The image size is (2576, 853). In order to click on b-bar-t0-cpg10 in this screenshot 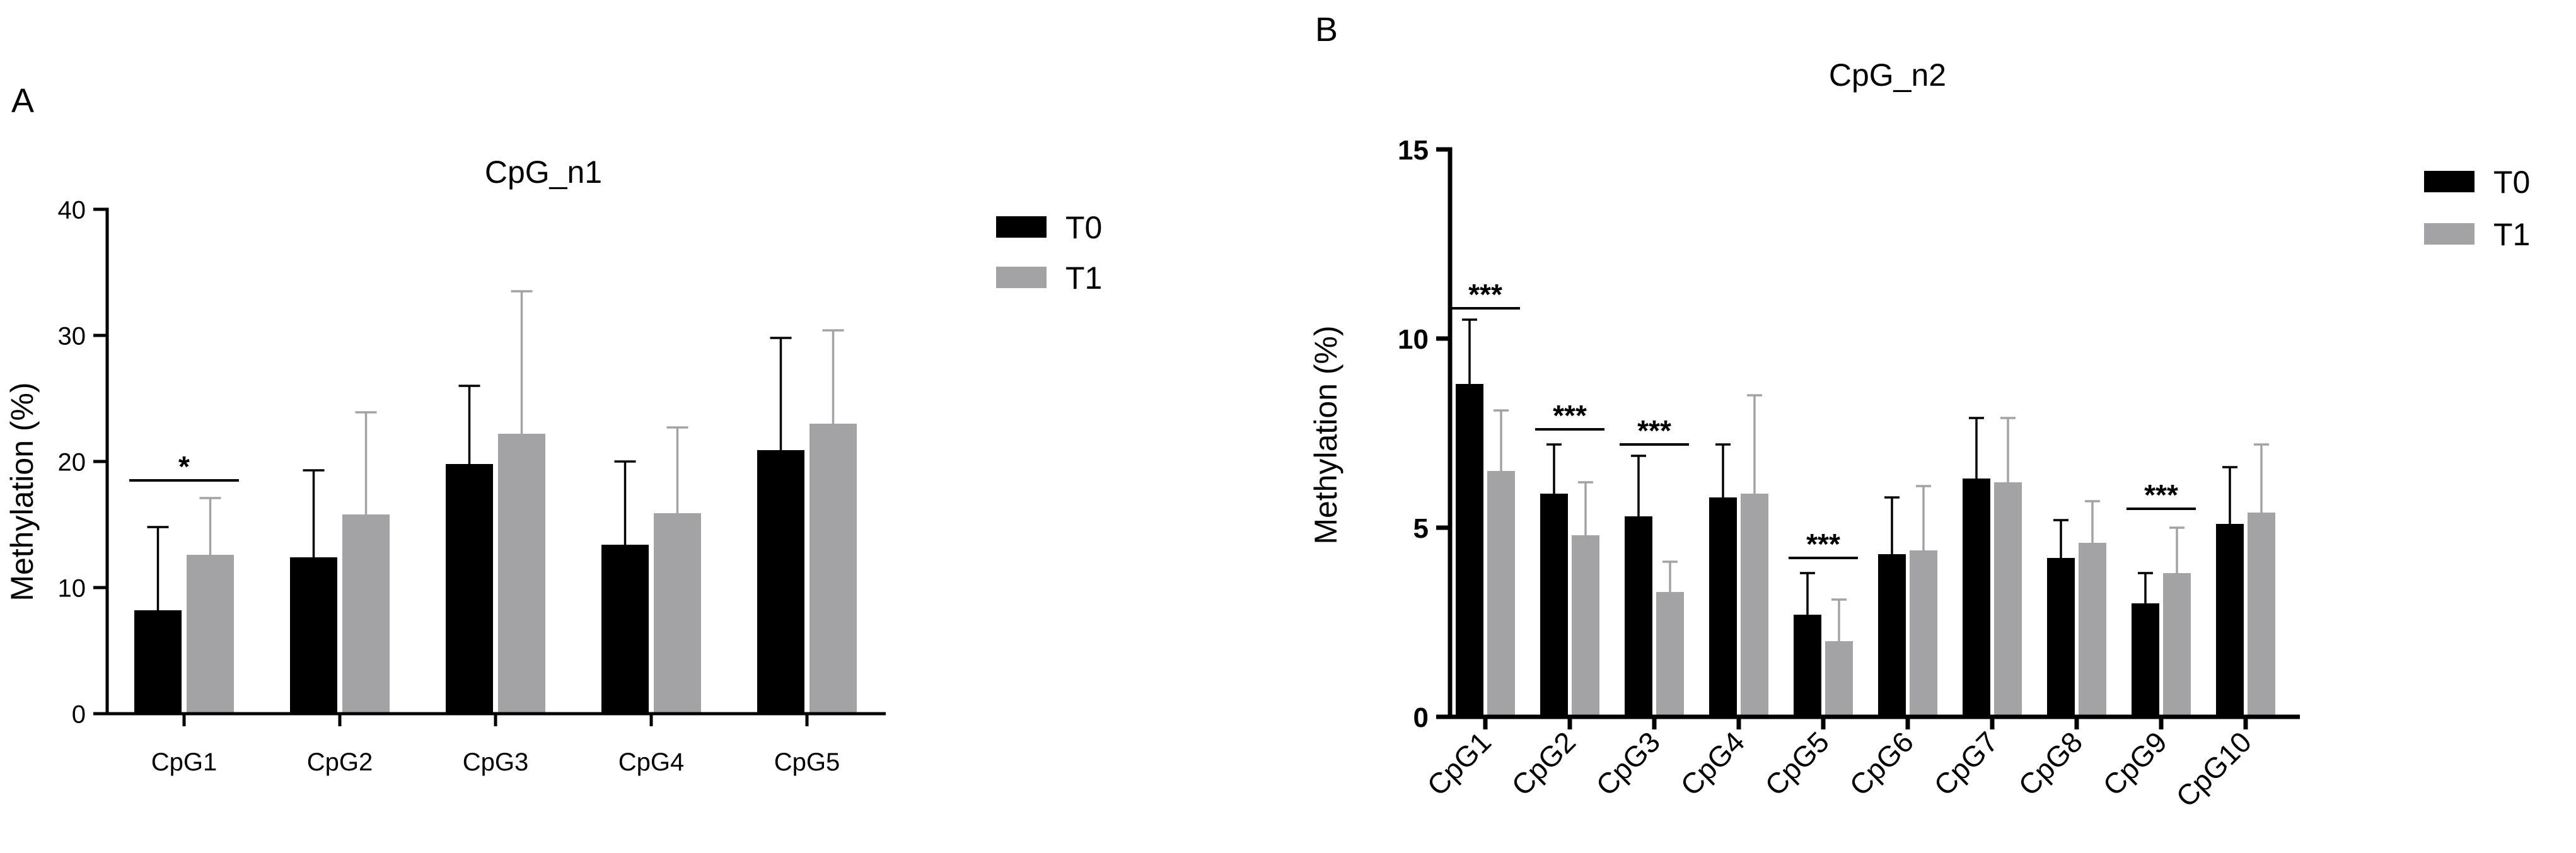, I will do `click(2230, 620)`.